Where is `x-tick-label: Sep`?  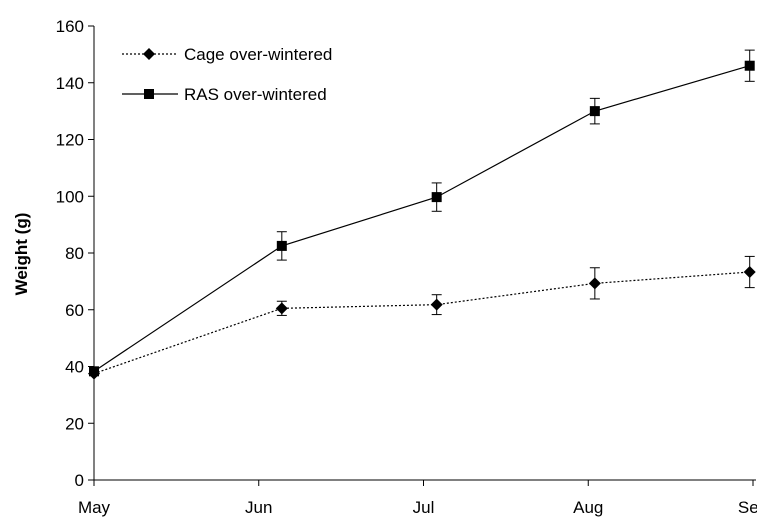 x-tick-label: Sep is located at coordinates (747, 507).